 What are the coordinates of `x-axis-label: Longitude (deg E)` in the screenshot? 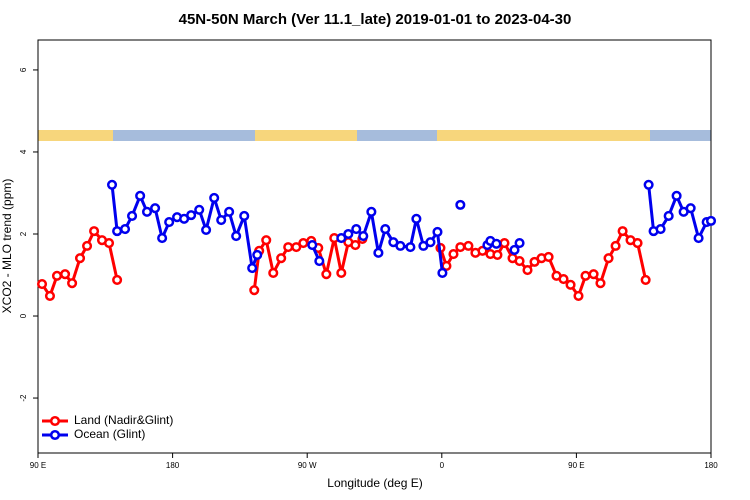 It's located at (374, 483).